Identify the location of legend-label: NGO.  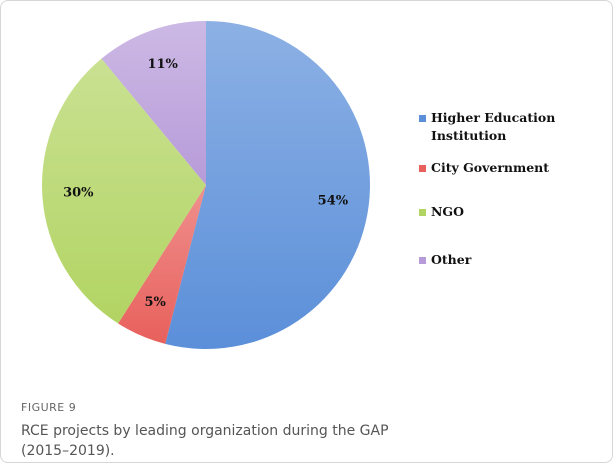
(447, 211).